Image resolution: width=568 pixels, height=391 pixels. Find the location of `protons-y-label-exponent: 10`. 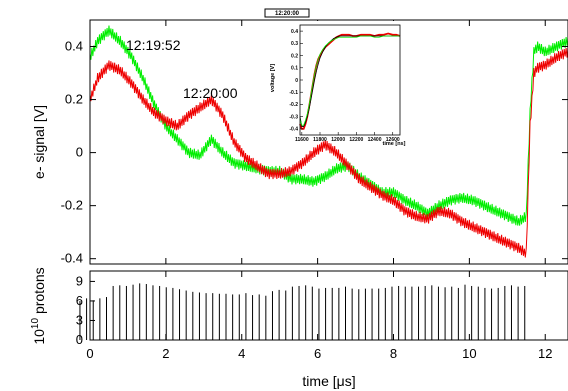

protons-y-label-exponent: 10 is located at coordinates (35, 324).